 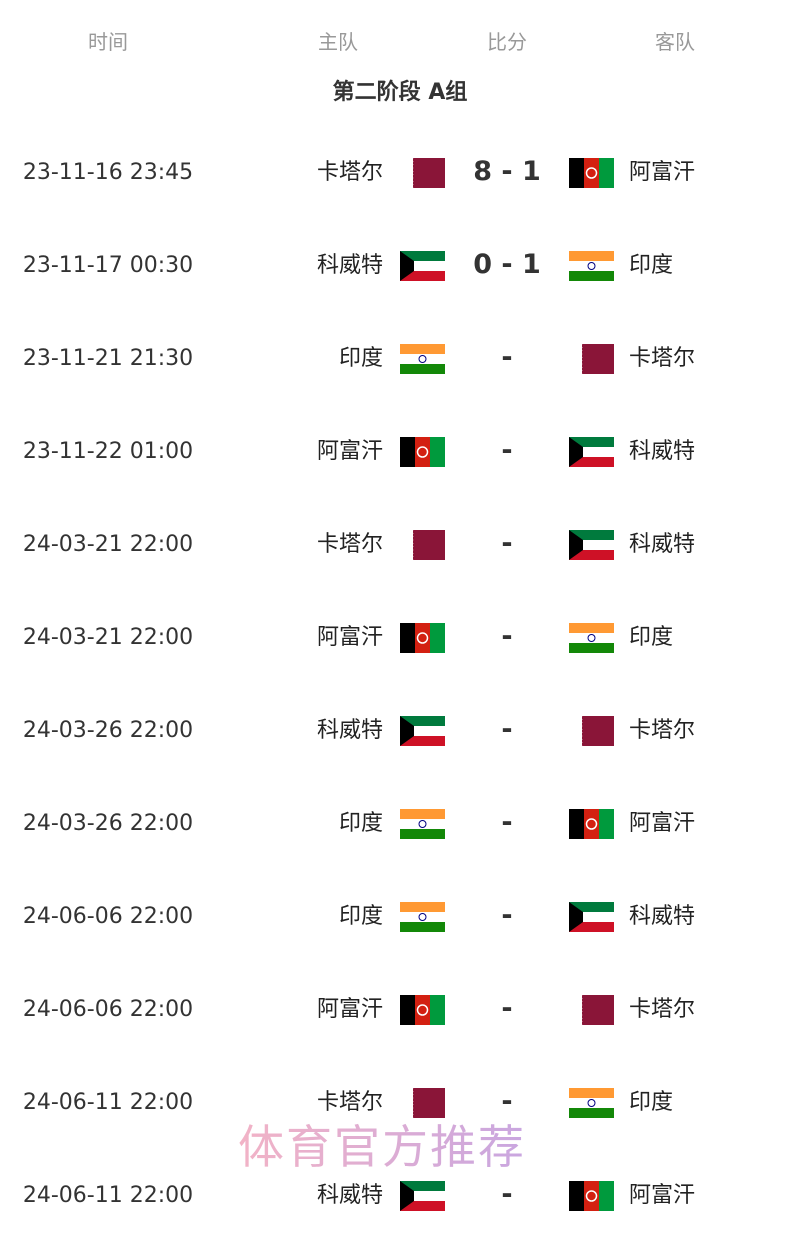 What do you see at coordinates (108, 358) in the screenshot?
I see `match-time: 23-11-21 21:30` at bounding box center [108, 358].